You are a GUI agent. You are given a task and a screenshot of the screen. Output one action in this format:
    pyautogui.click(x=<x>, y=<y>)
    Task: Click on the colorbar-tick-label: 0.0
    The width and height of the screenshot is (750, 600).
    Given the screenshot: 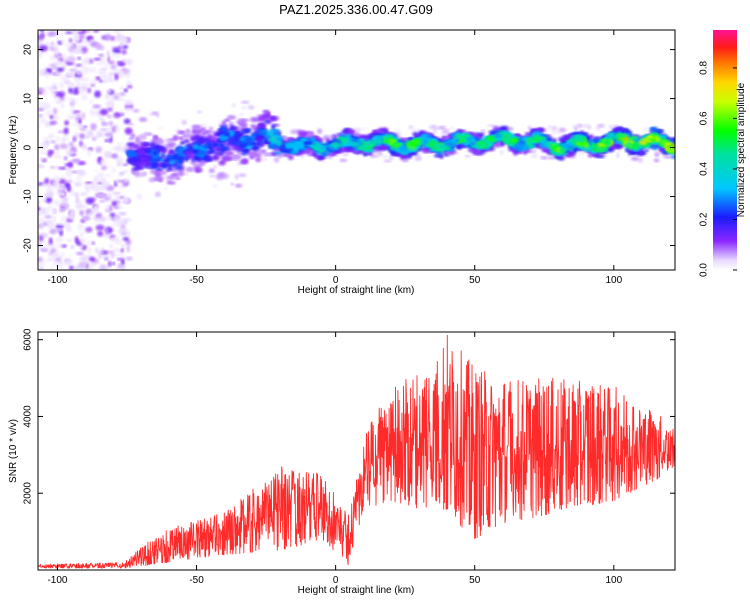 What is the action you would take?
    pyautogui.click(x=704, y=270)
    